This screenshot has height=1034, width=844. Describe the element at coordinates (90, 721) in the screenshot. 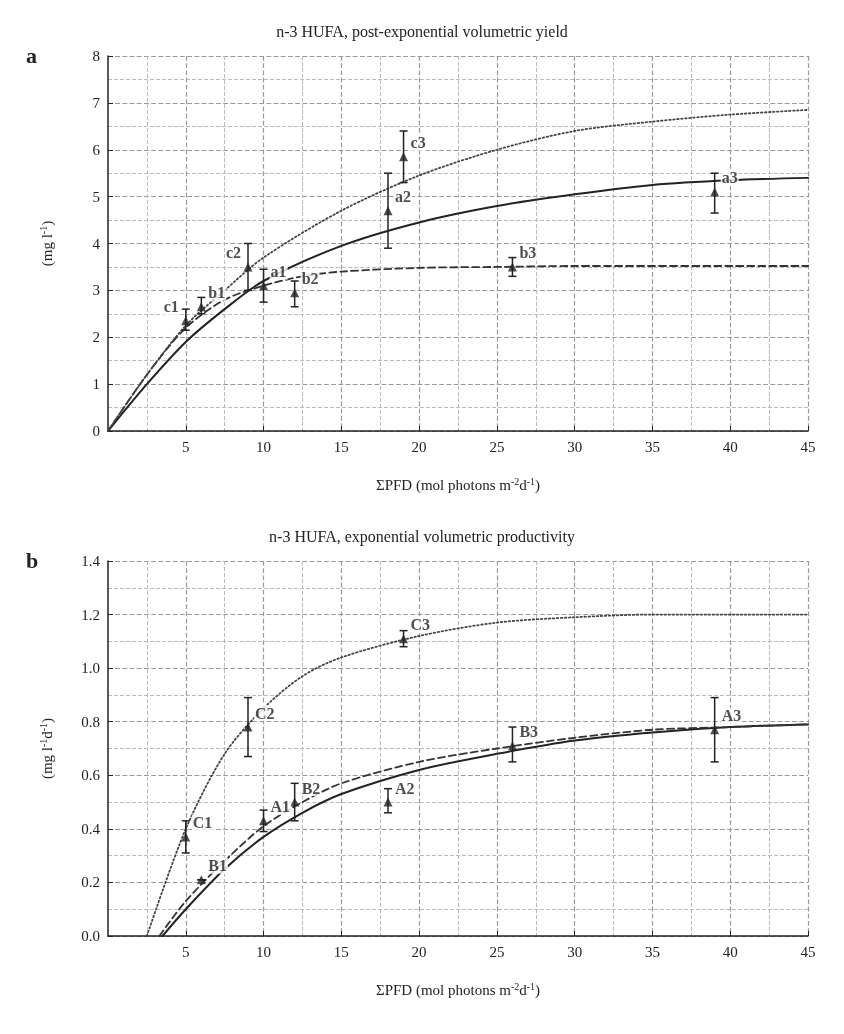

I see `y-tick-label: 0.8` at that location.